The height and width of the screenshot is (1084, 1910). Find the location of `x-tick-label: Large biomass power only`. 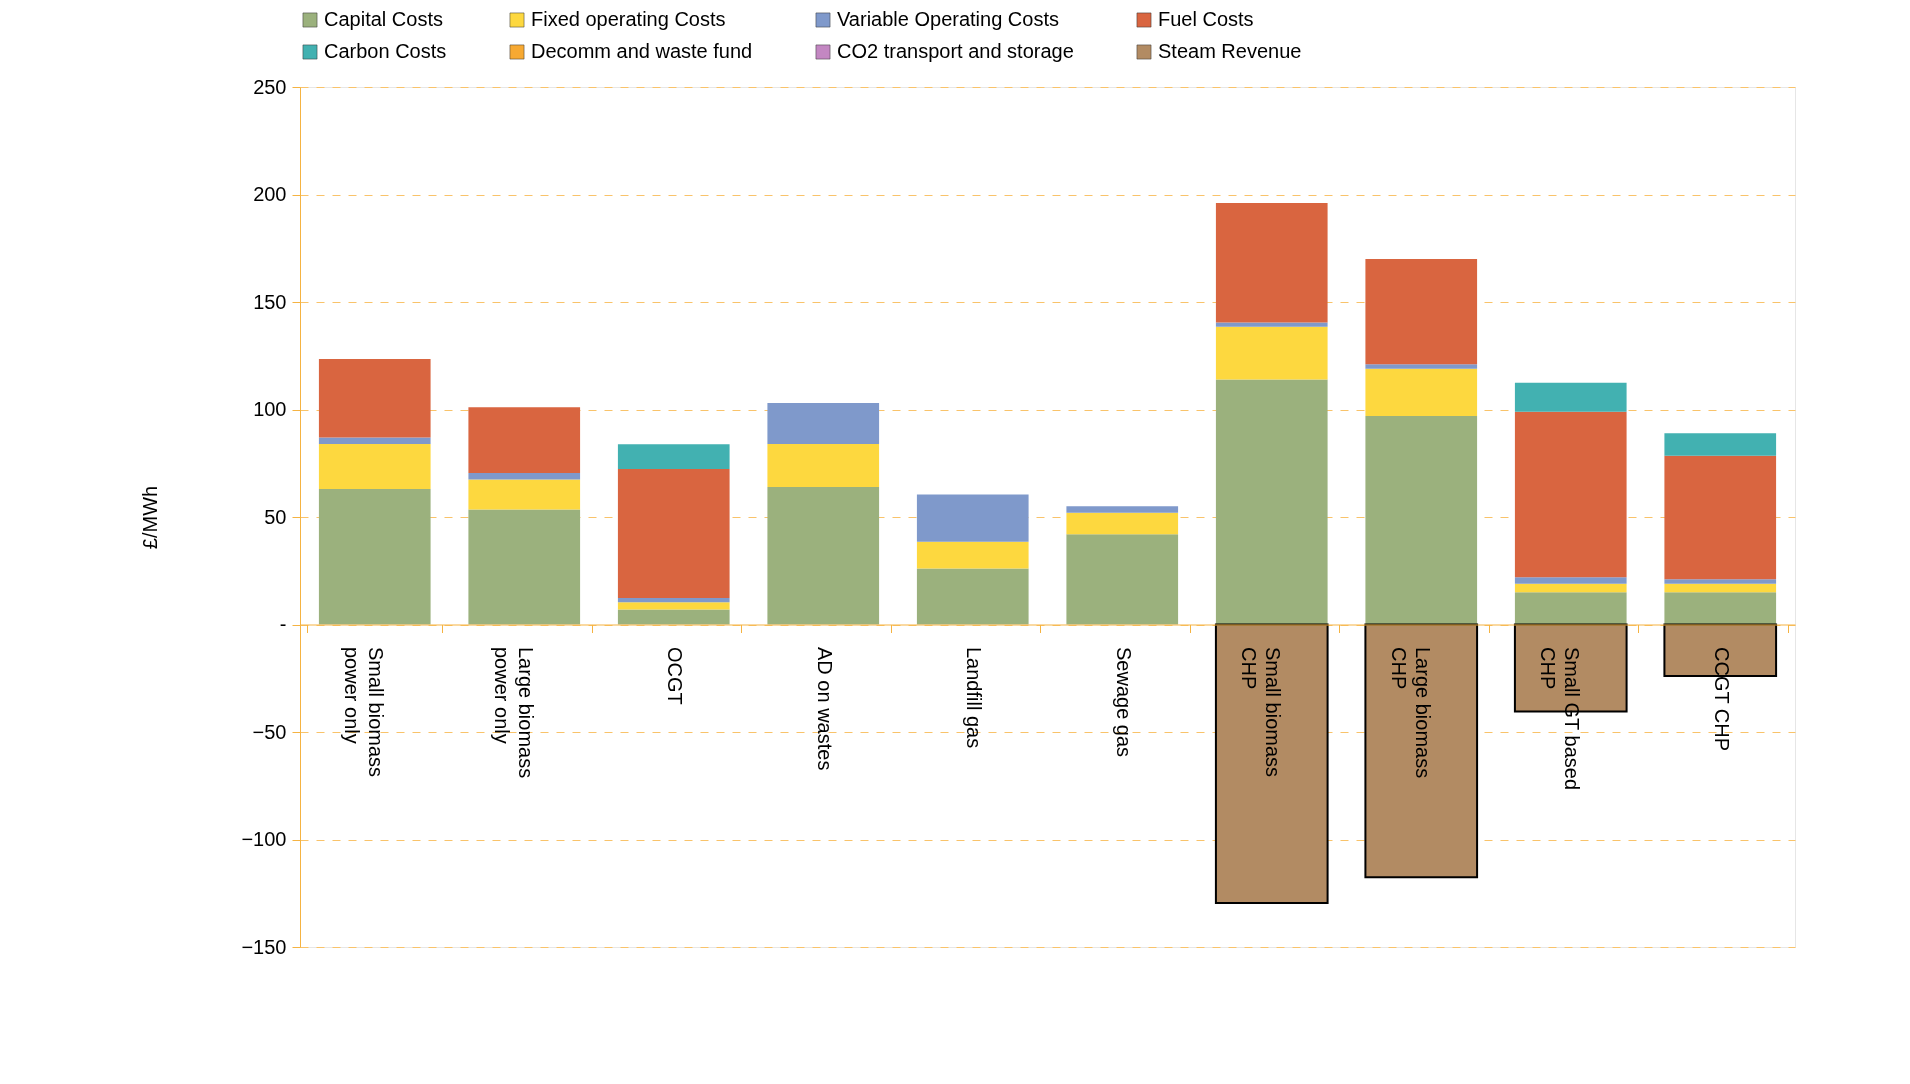

x-tick-label: Large biomass power only is located at coordinates (513, 713).